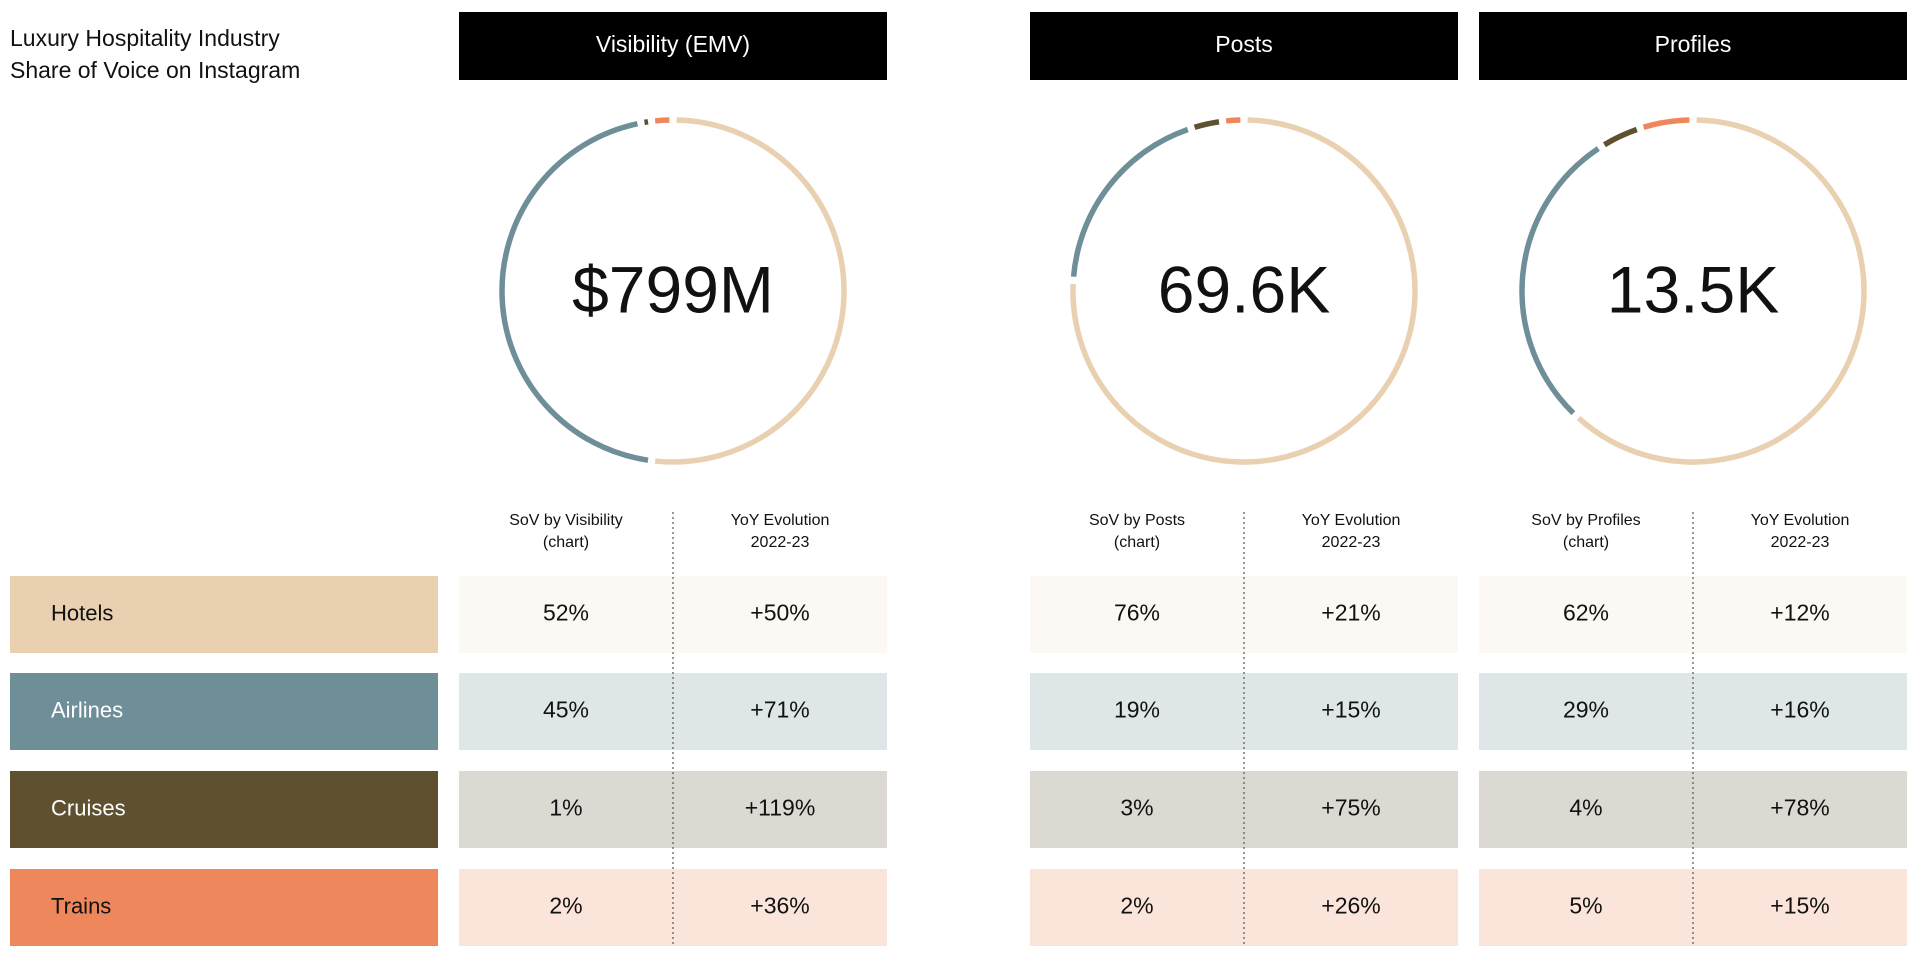 This screenshot has height=960, width=1920. Describe the element at coordinates (1586, 613) in the screenshot. I see `sov-value: 62%` at that location.